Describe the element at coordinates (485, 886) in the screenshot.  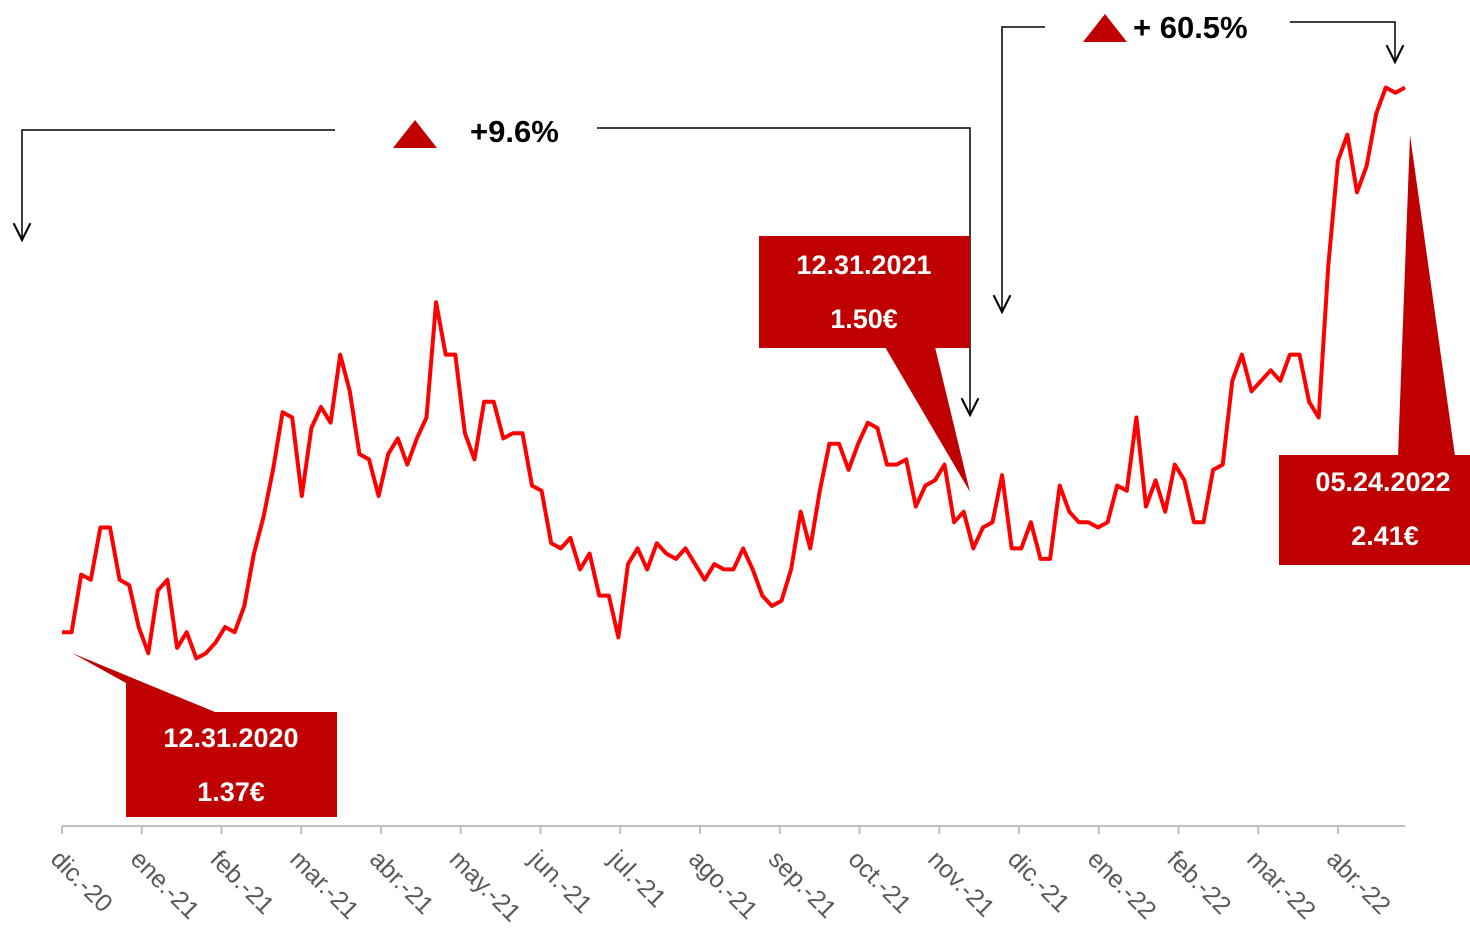
I see `x-tick-label: may.-21` at that location.